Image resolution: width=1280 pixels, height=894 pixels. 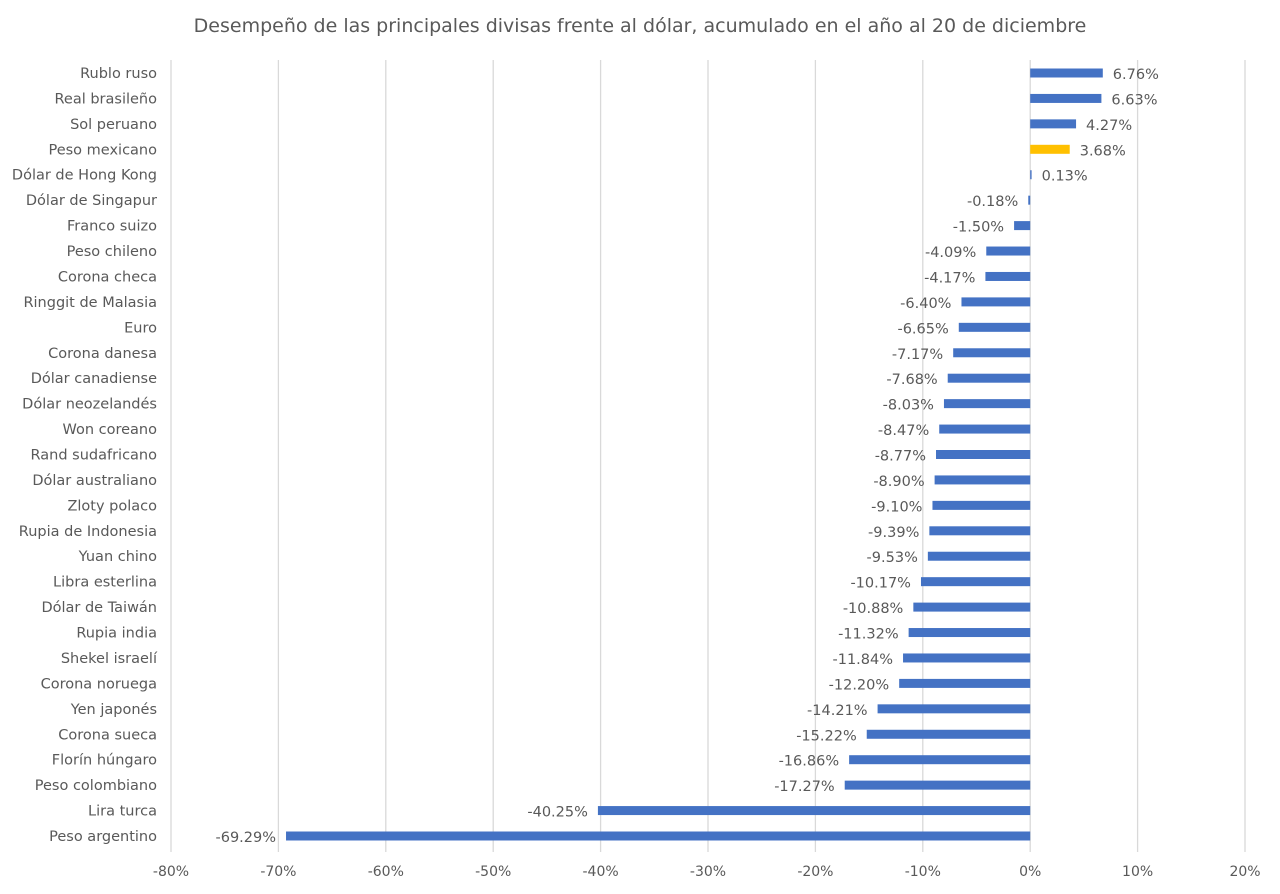 What do you see at coordinates (118, 74) in the screenshot?
I see `category-label: Rublo ruso` at bounding box center [118, 74].